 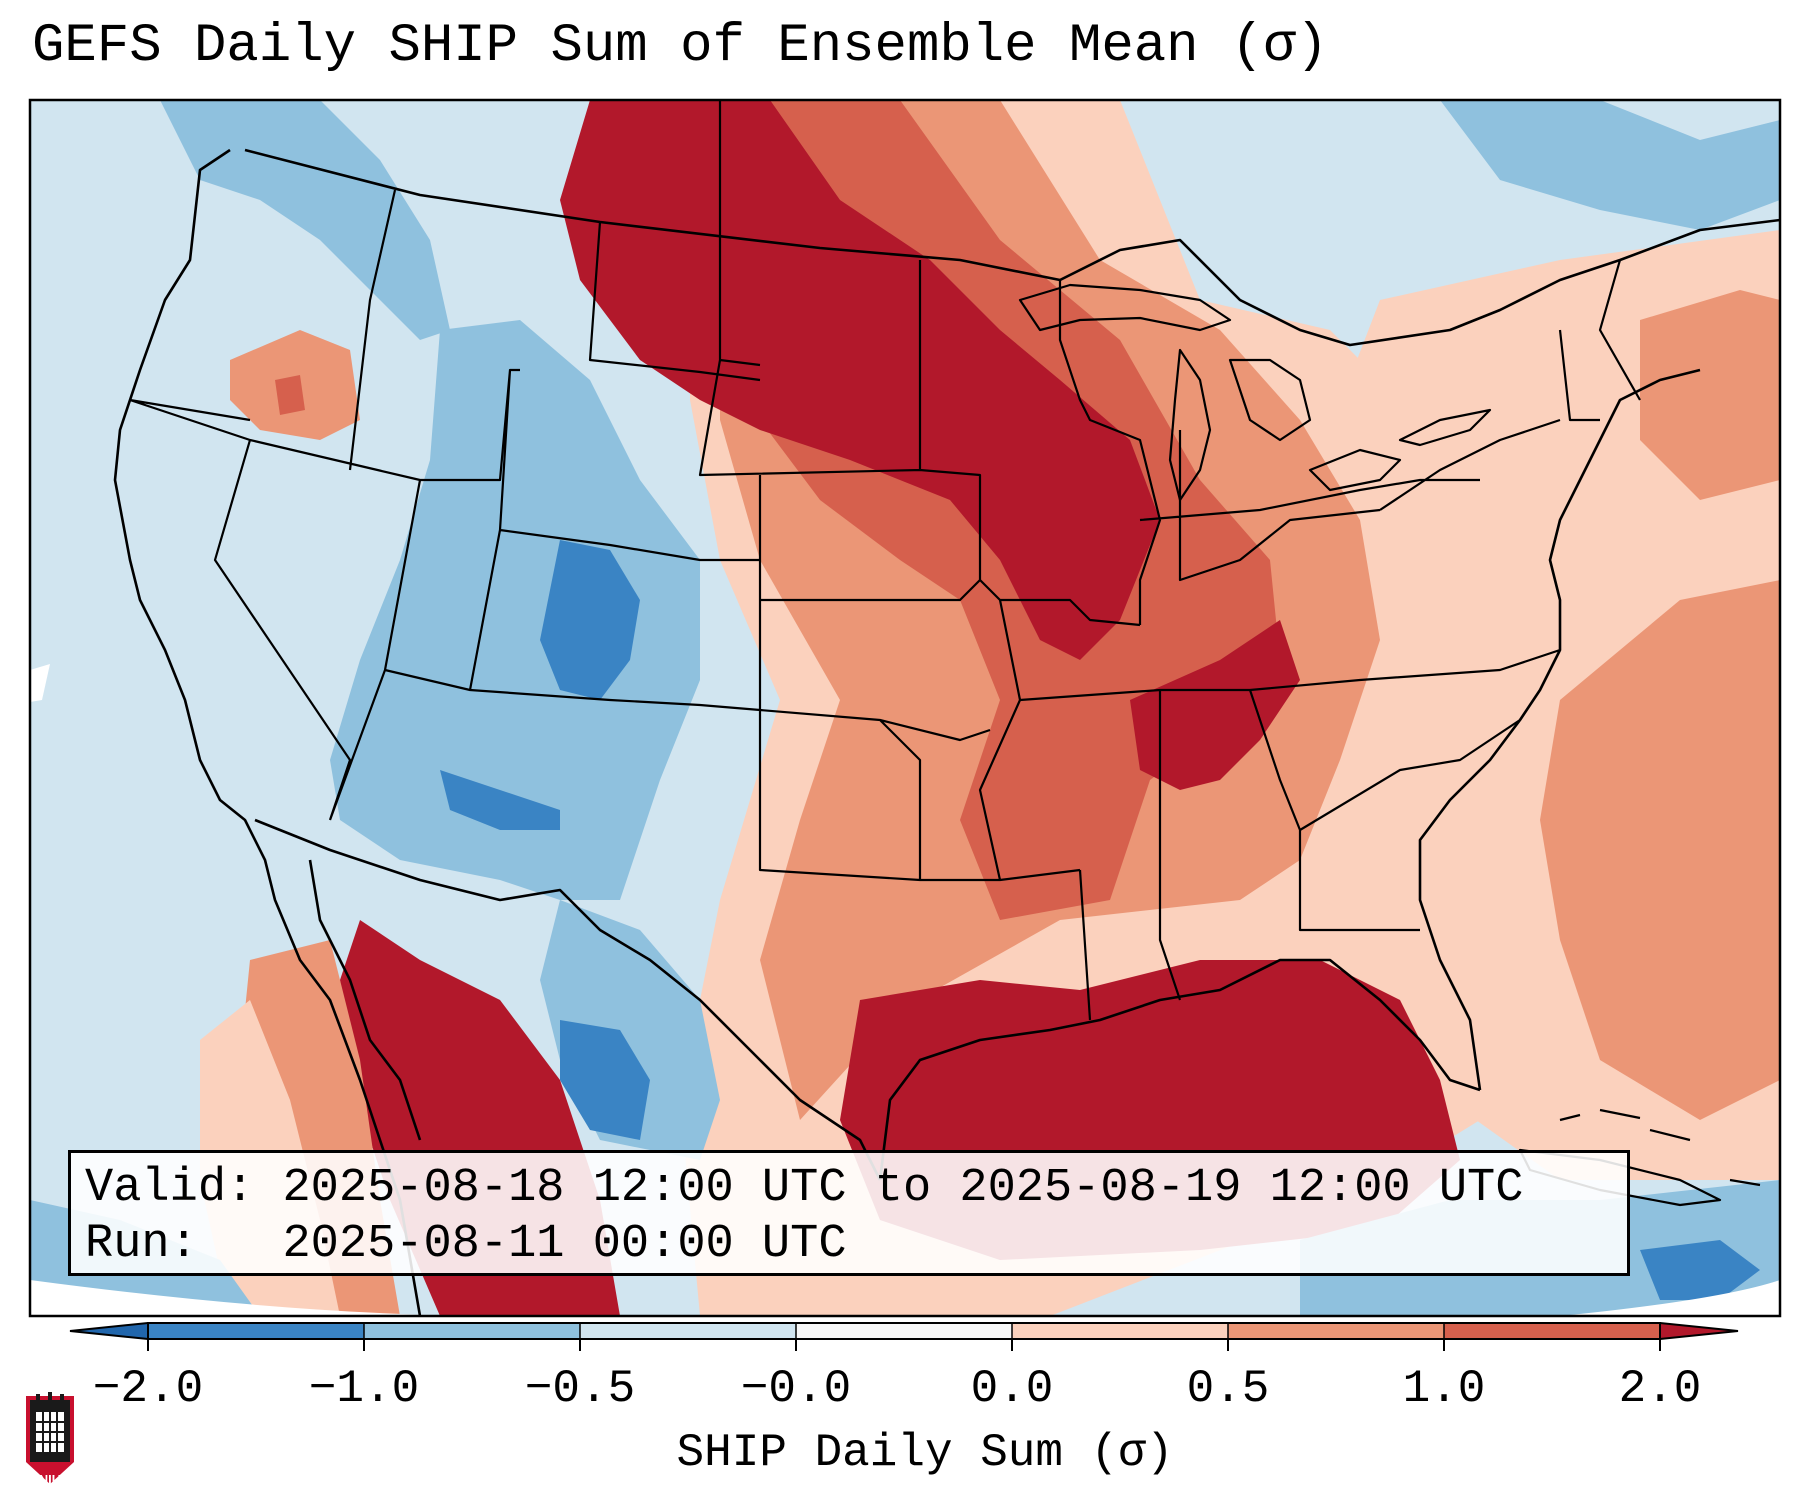 I want to click on colorbar-over-outline, so click(x=1699, y=1331).